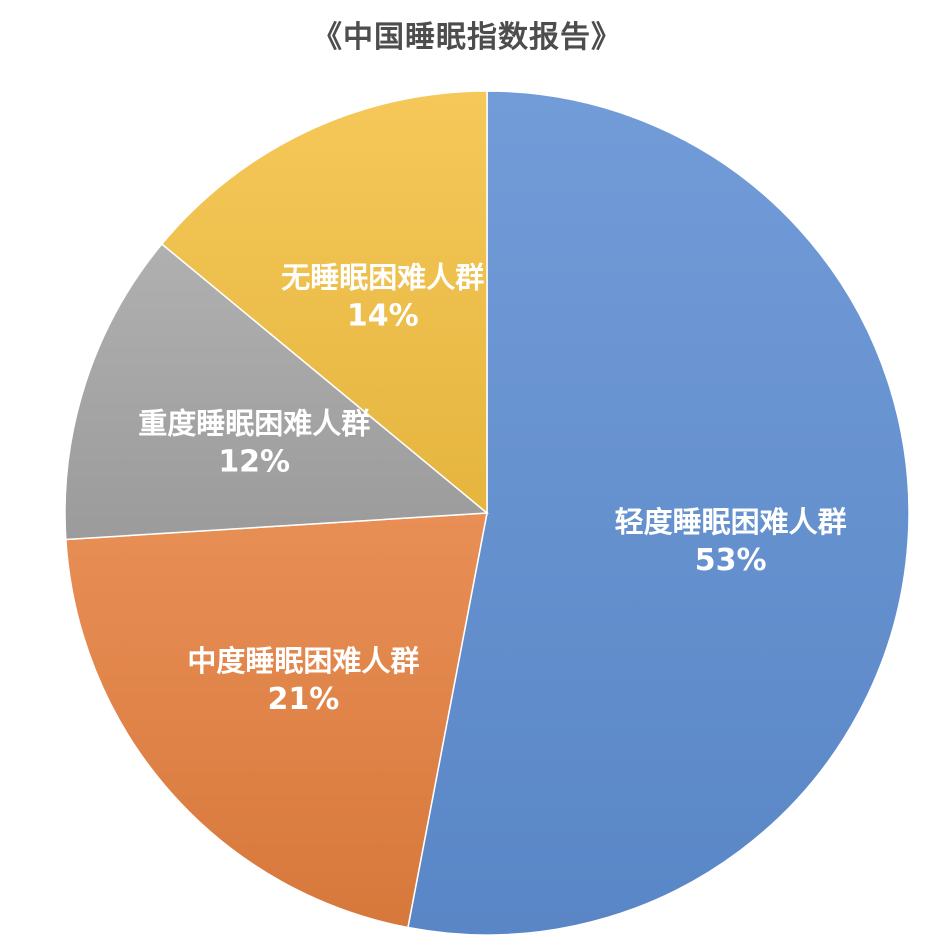 This screenshot has width=934, height=952. Describe the element at coordinates (382, 278) in the screenshot. I see `slice-label-4: 无睡眠困难人群` at that location.